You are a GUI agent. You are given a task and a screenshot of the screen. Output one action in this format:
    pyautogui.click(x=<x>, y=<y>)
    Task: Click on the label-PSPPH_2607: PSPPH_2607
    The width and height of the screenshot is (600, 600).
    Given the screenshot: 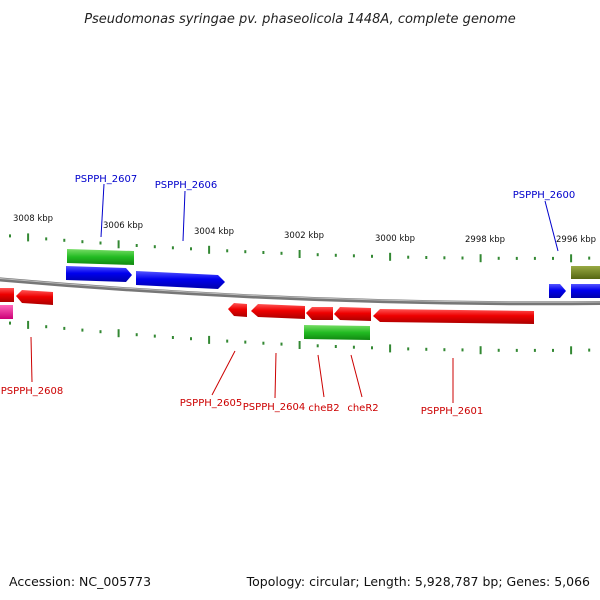 What is the action you would take?
    pyautogui.click(x=106, y=179)
    